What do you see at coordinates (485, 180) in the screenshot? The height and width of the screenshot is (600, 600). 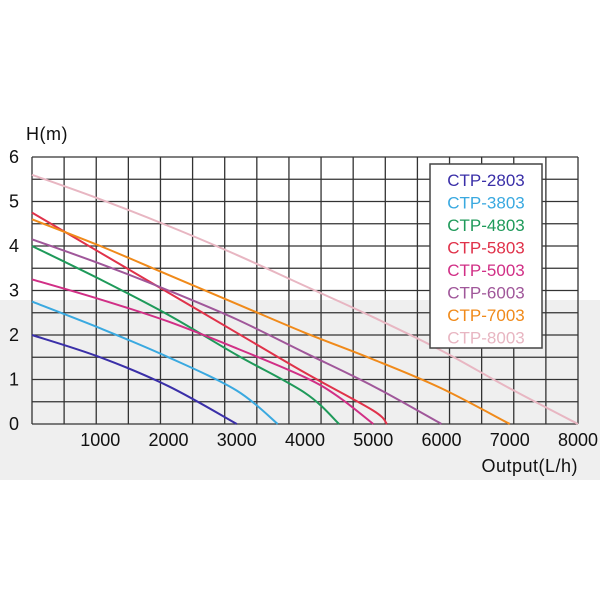 I see `legend-entry-ctp-2803: CTP-2803` at bounding box center [485, 180].